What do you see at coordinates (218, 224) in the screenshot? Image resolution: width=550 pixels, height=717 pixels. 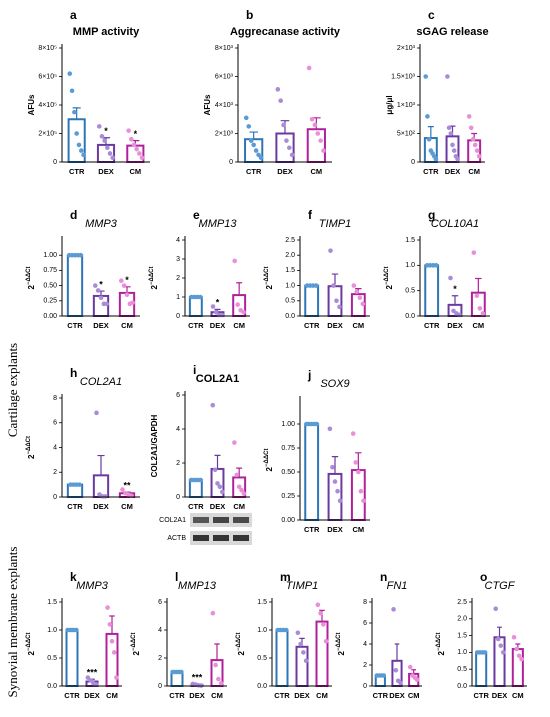 I see `panel-title: MMP13` at bounding box center [218, 224].